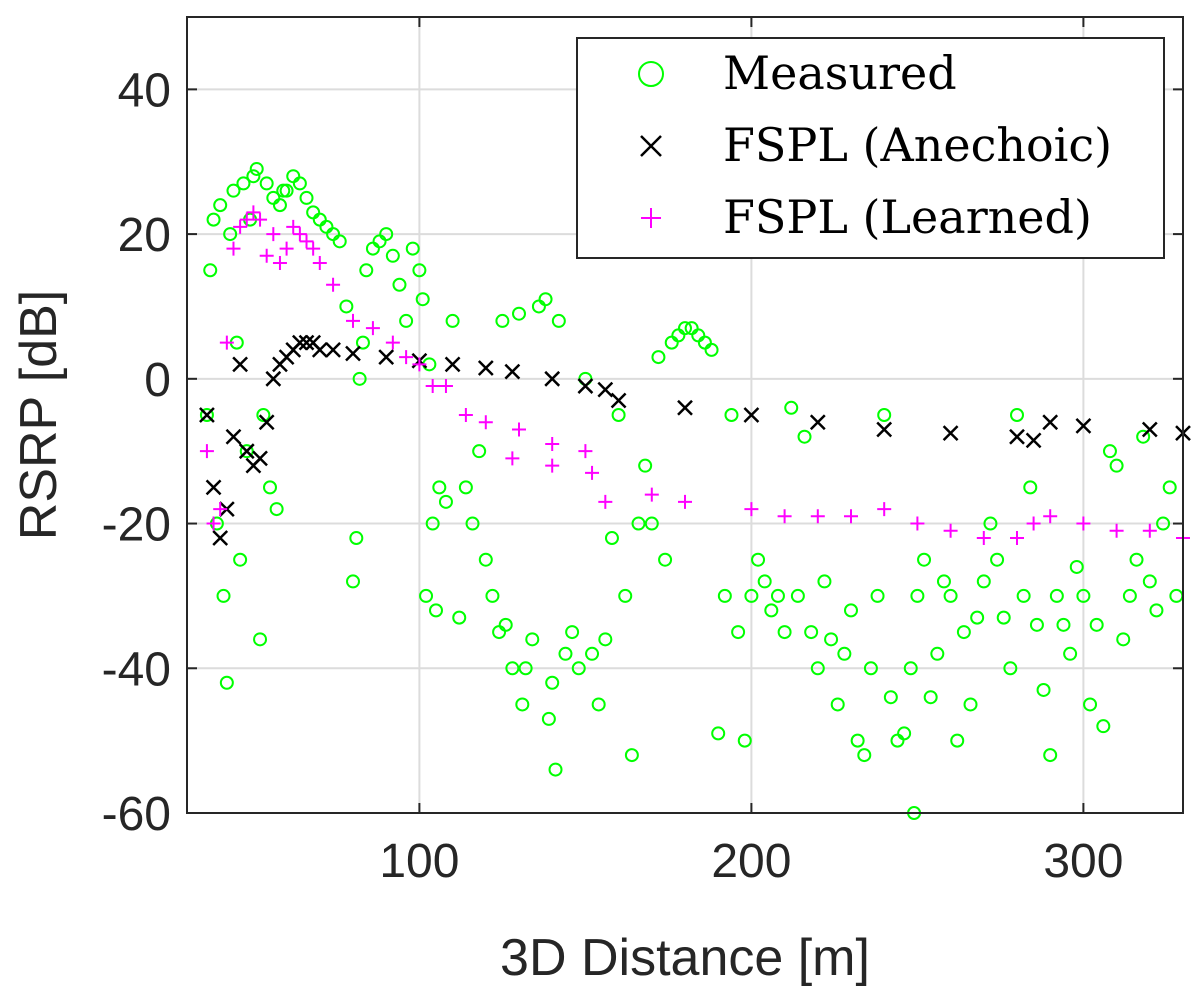 This screenshot has width=1196, height=997. I want to click on legend-entry: Measured, so click(797, 73).